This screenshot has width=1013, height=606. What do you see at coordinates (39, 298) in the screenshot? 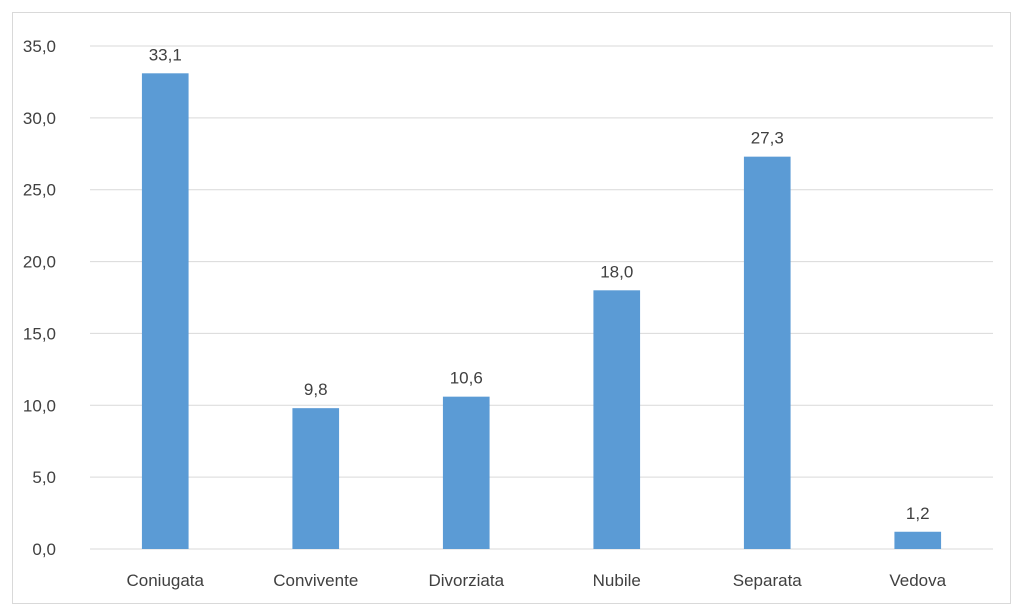
I see `y-axis-ticks: 0,0 5,0 10,0 15,0 20,0 25,0 30,0 35,0` at bounding box center [39, 298].